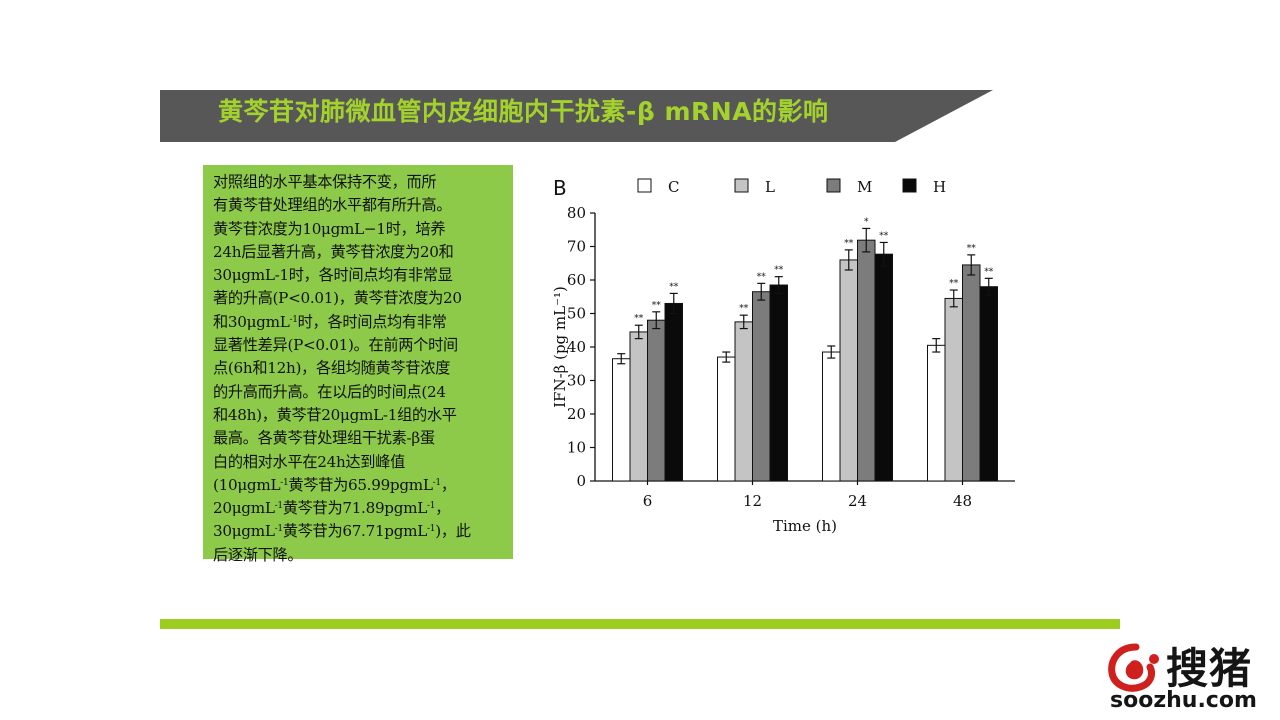 This screenshot has width=1280, height=720. I want to click on x-tick-label: 6, so click(648, 501).